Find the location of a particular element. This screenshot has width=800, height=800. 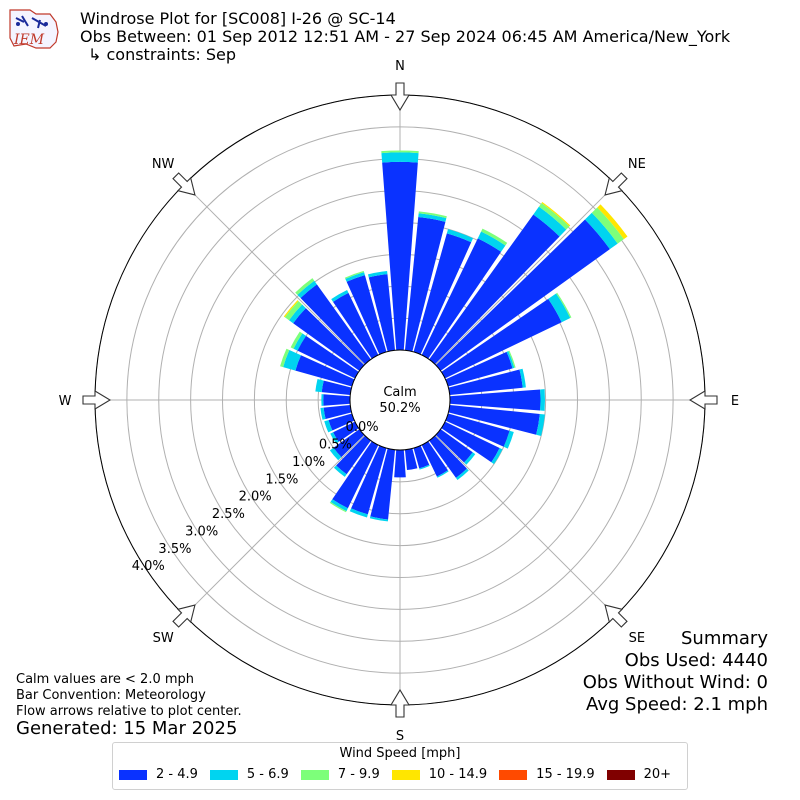

note-bar-convention: Bar Convention: Meteorology is located at coordinates (111, 695).